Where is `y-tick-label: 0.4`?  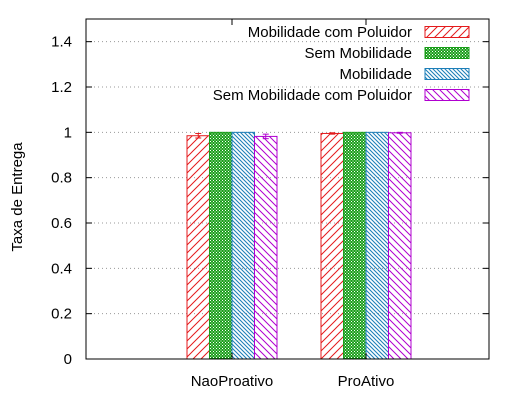 y-tick-label: 0.4 is located at coordinates (61, 268).